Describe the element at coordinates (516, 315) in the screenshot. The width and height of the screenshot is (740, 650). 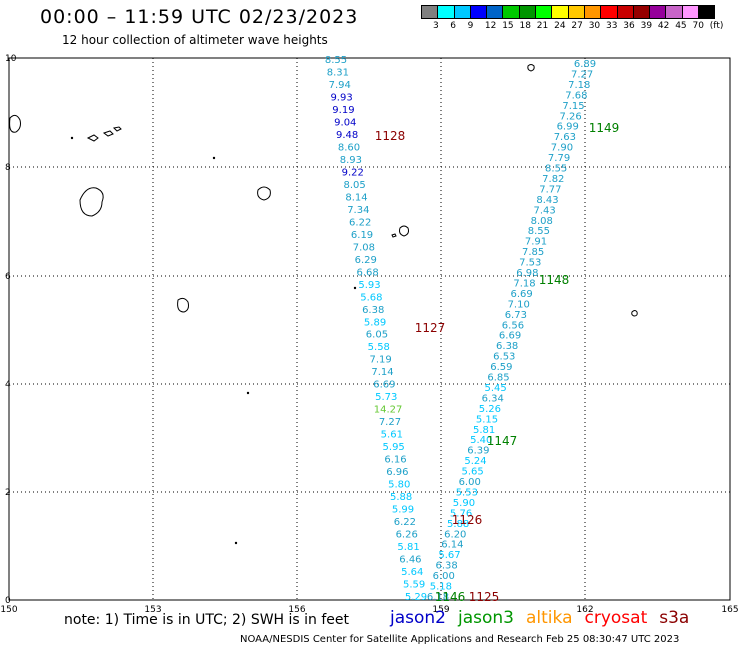
I see `right-track-value: 6.73` at that location.